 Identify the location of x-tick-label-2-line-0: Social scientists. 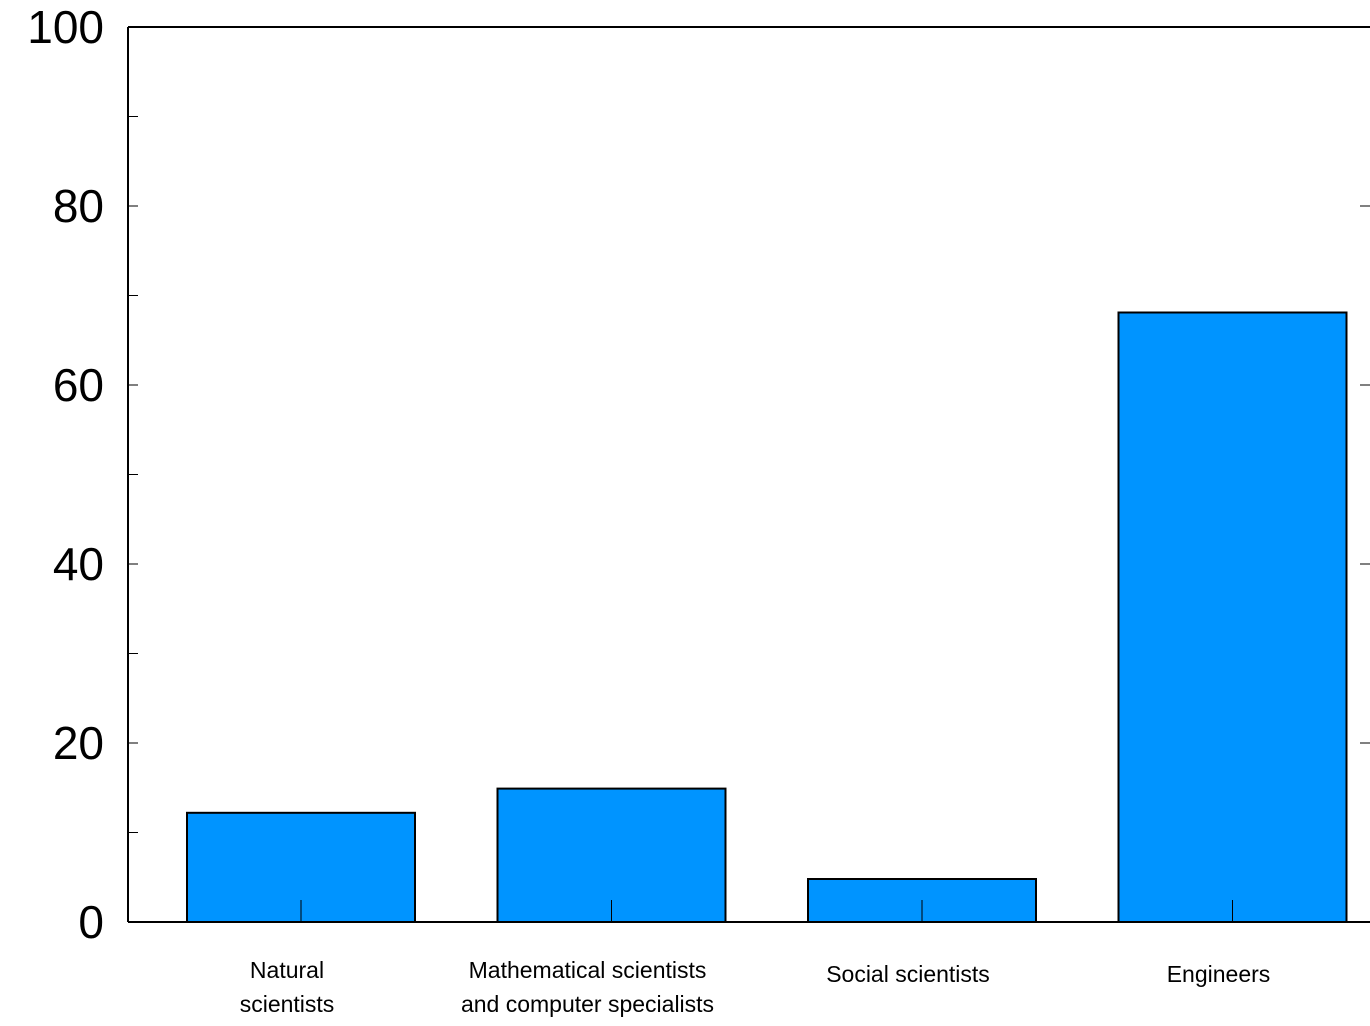
(908, 974).